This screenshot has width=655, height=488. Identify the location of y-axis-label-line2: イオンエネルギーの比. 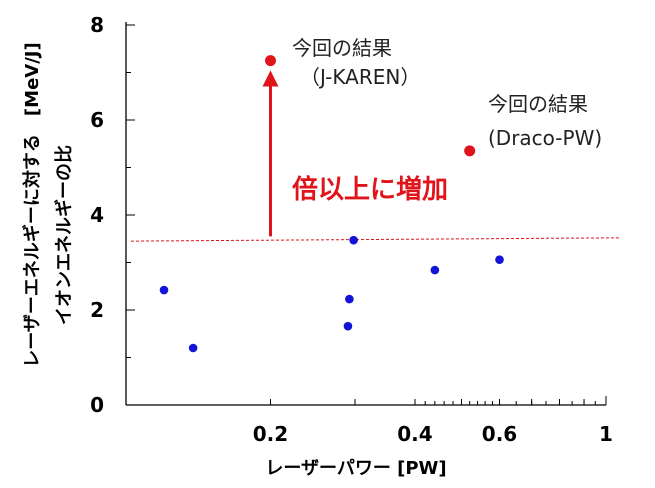
(64, 235).